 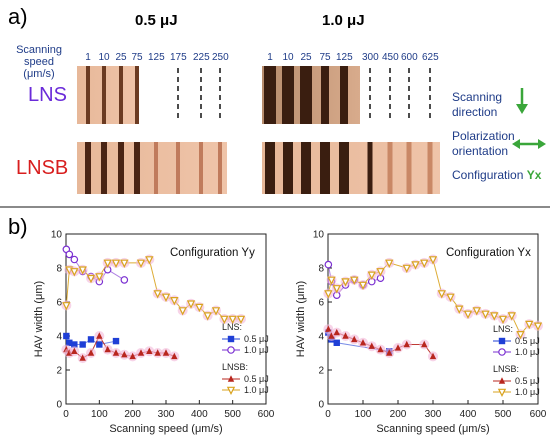 What do you see at coordinates (165, 429) in the screenshot?
I see `x-axis-label: Scanning speed (μm/s)` at bounding box center [165, 429].